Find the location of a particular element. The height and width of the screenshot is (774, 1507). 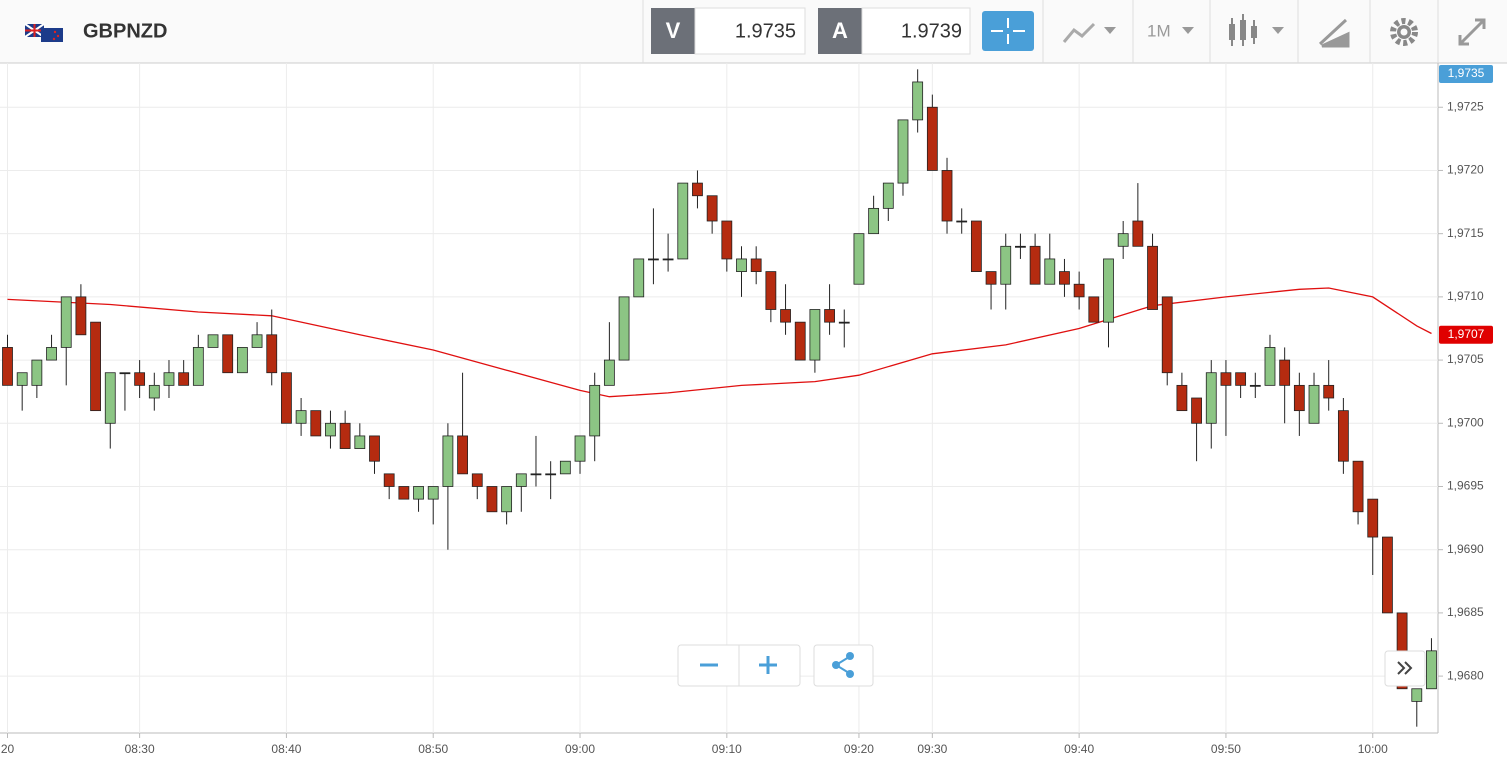

moving-average is located at coordinates (719, 342).